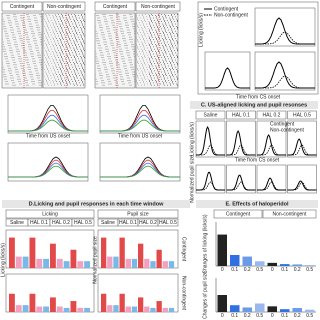 This screenshot has width=320, height=320. What do you see at coordinates (285, 310) in the screenshot?
I see `bar` at bounding box center [285, 310].